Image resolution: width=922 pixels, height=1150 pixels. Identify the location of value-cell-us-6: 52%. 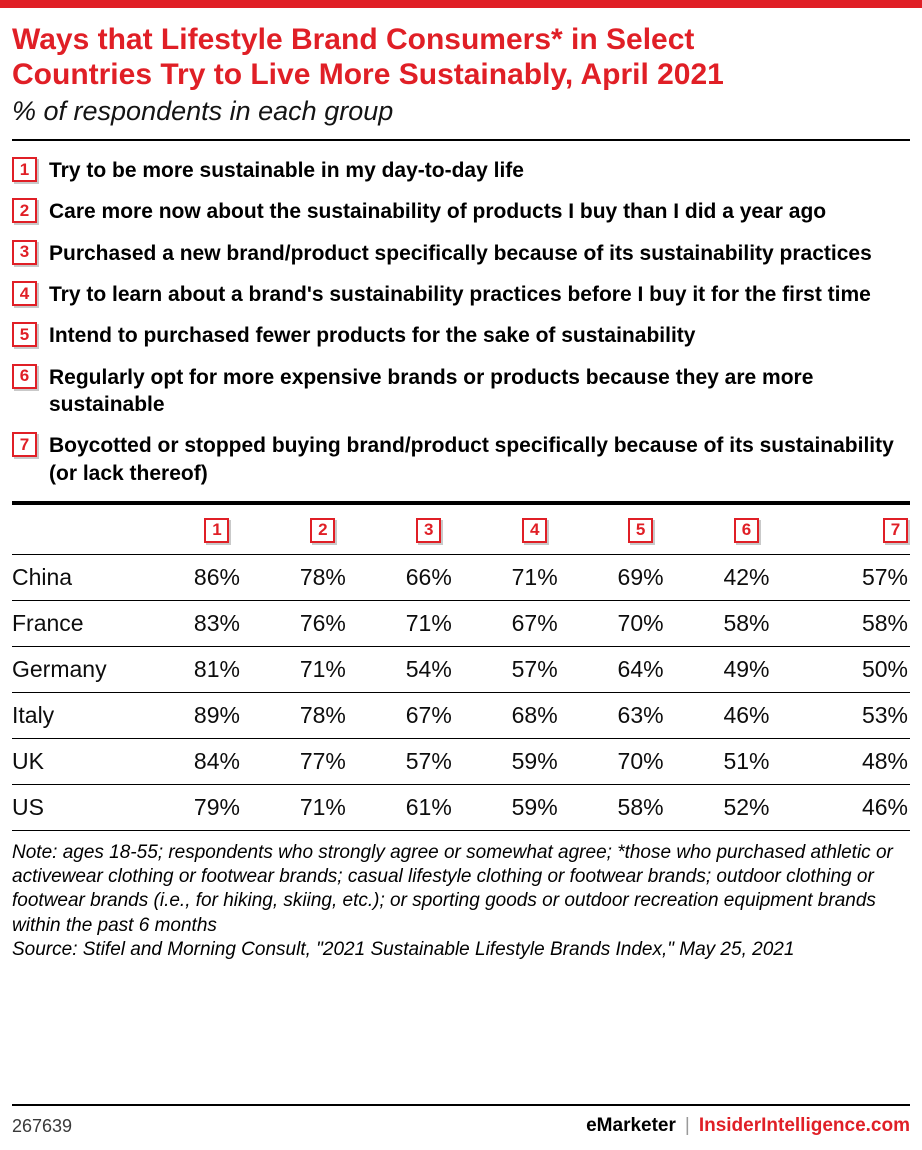
(746, 806).